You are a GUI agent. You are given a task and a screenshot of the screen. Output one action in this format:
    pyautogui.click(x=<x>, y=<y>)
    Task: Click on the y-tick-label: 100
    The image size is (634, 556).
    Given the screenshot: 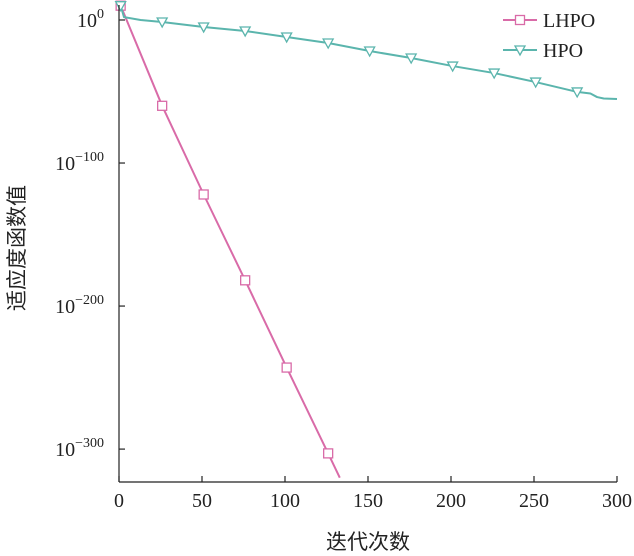 What is the action you would take?
    pyautogui.click(x=90, y=19)
    